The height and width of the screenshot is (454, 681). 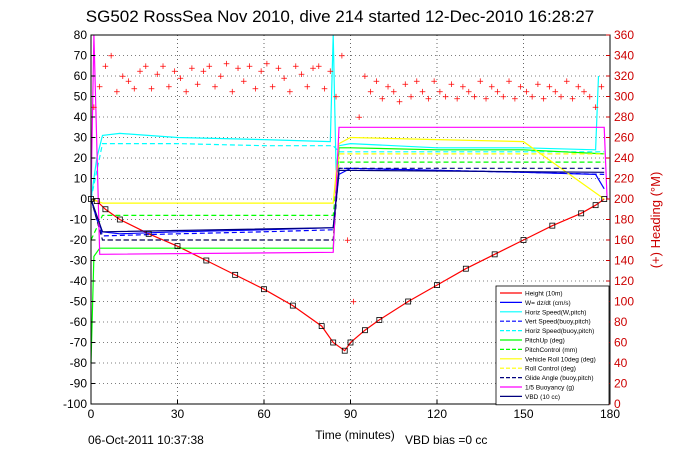 I want to click on y-tick-label-right: 80, so click(x=621, y=322).